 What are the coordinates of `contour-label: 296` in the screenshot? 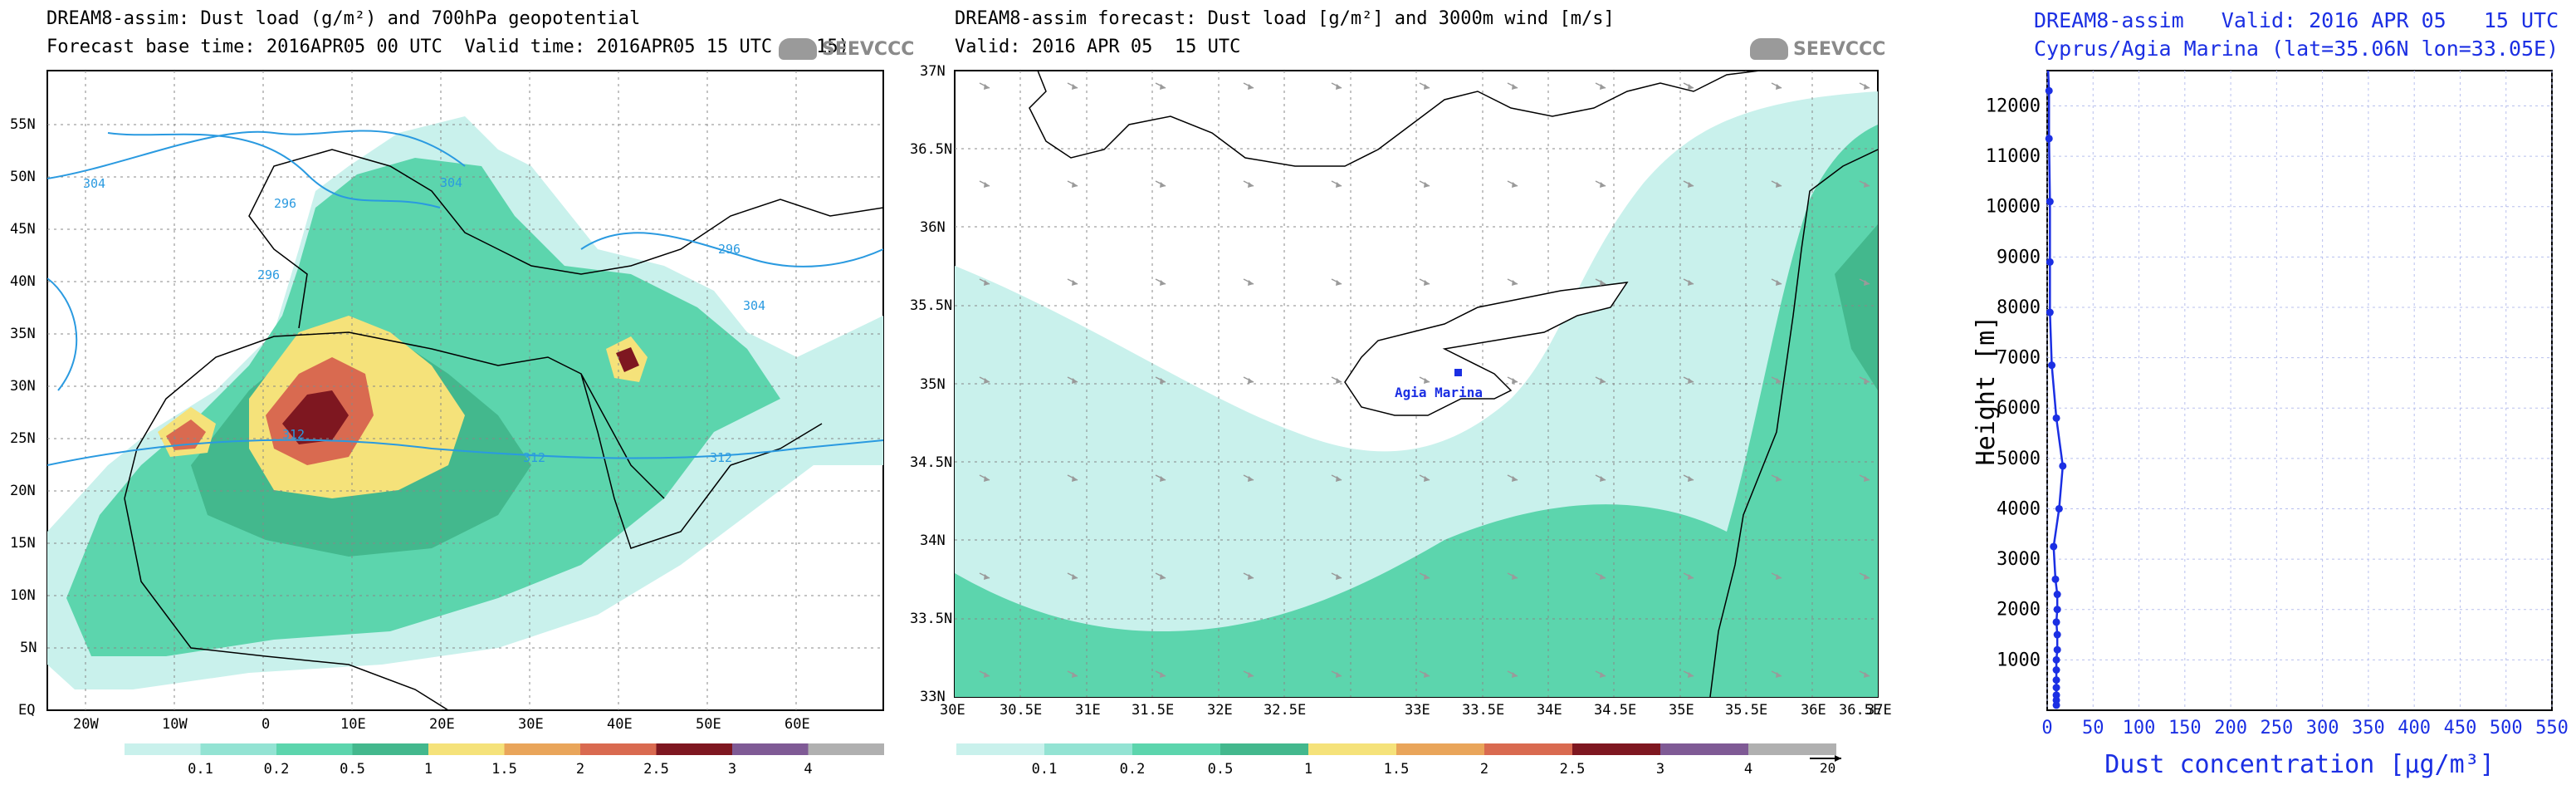 It's located at (729, 249).